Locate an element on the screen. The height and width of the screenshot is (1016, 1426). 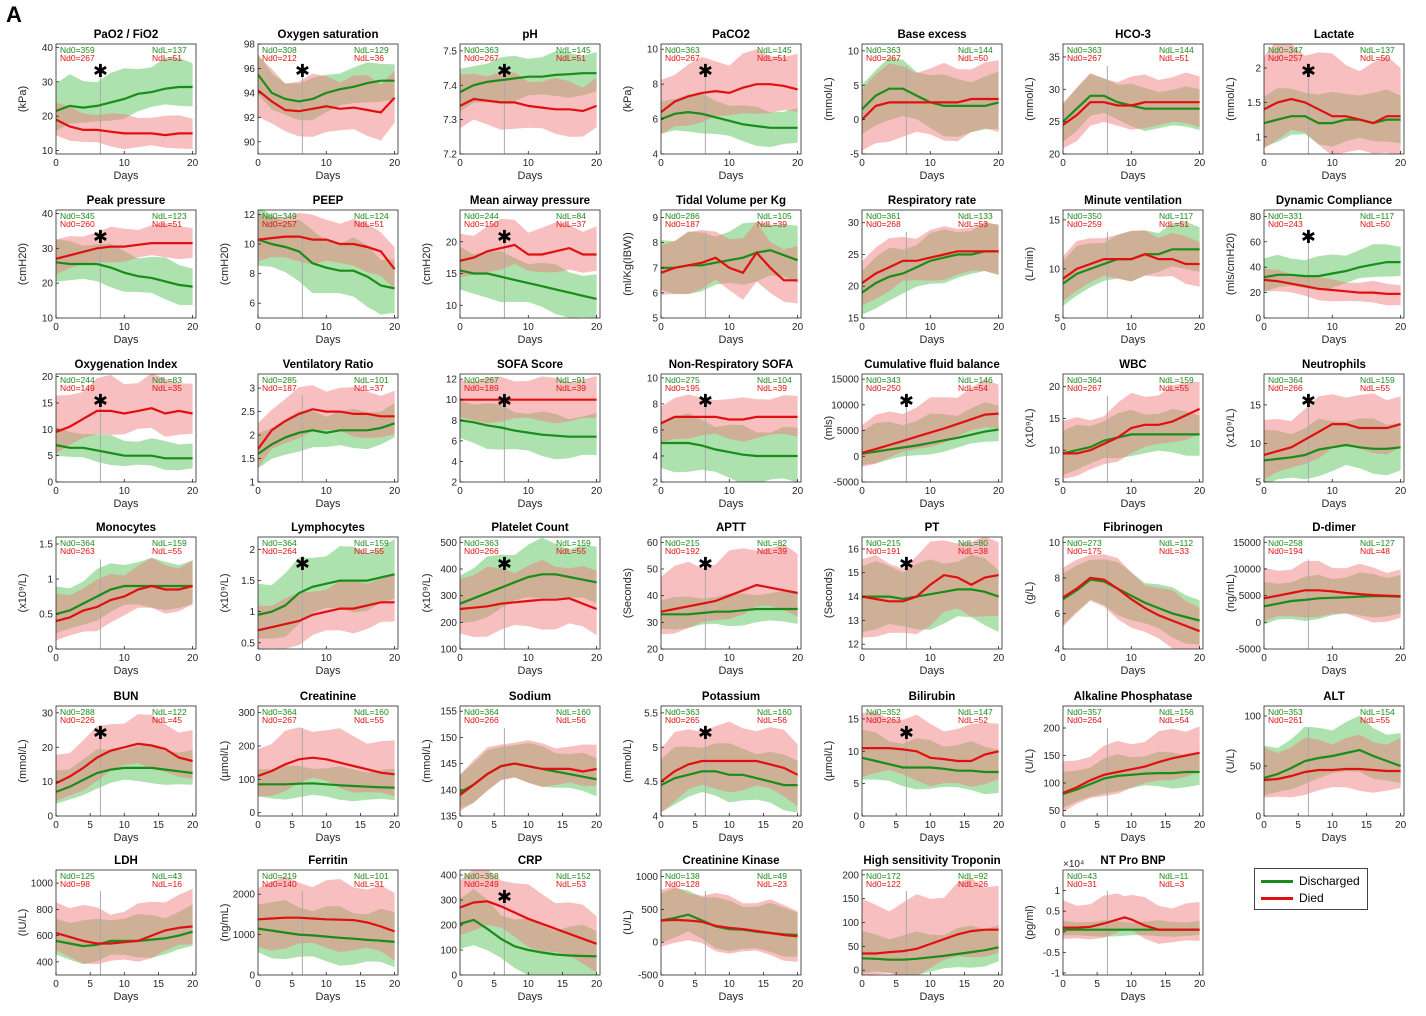
chart-title: Sodium is located at coordinates (530, 697).